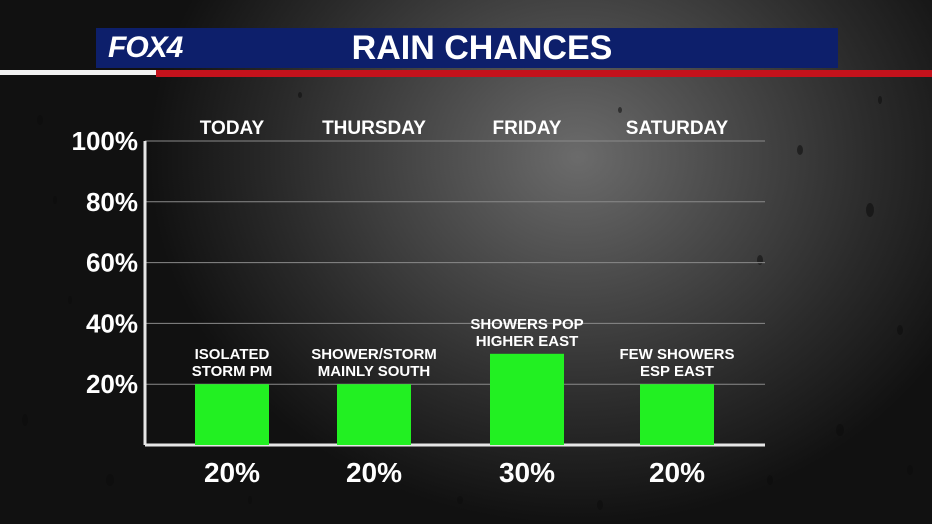 The height and width of the screenshot is (524, 932). Describe the element at coordinates (232, 128) in the screenshot. I see `category-label: TODAY` at that location.